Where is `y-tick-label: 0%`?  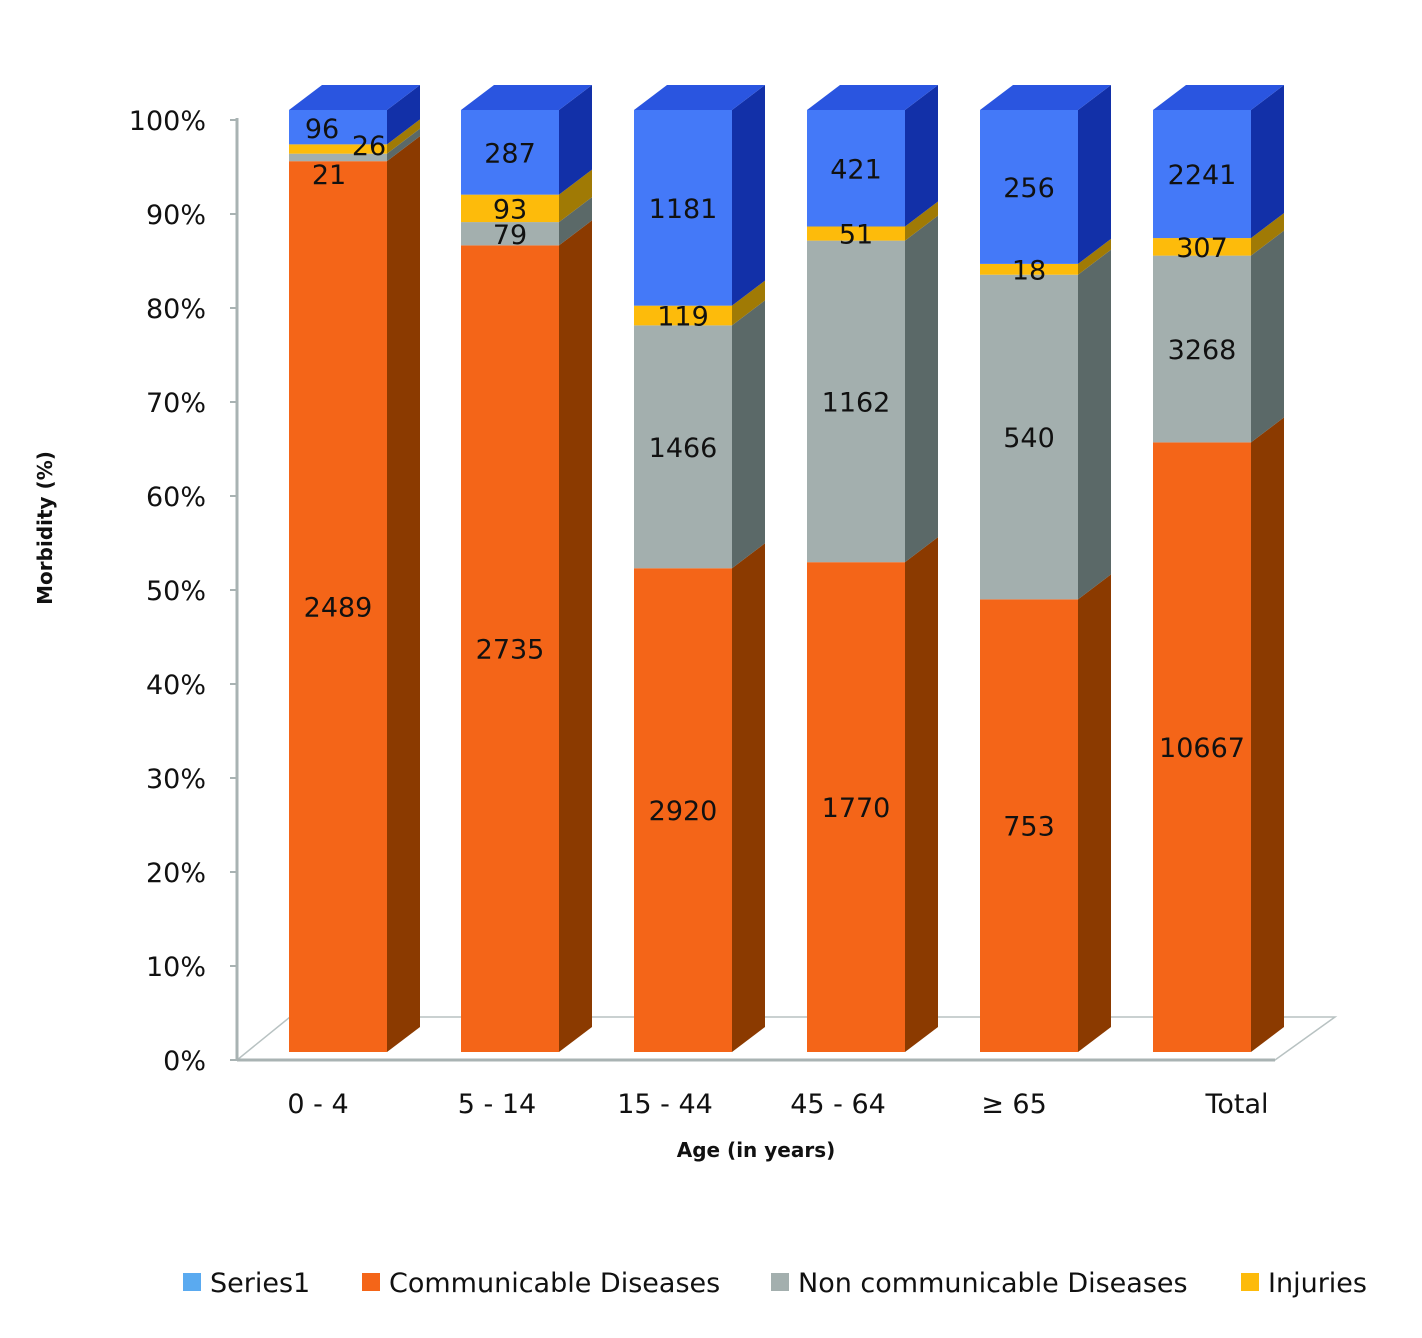
y-tick-label: 0% is located at coordinates (184, 1061).